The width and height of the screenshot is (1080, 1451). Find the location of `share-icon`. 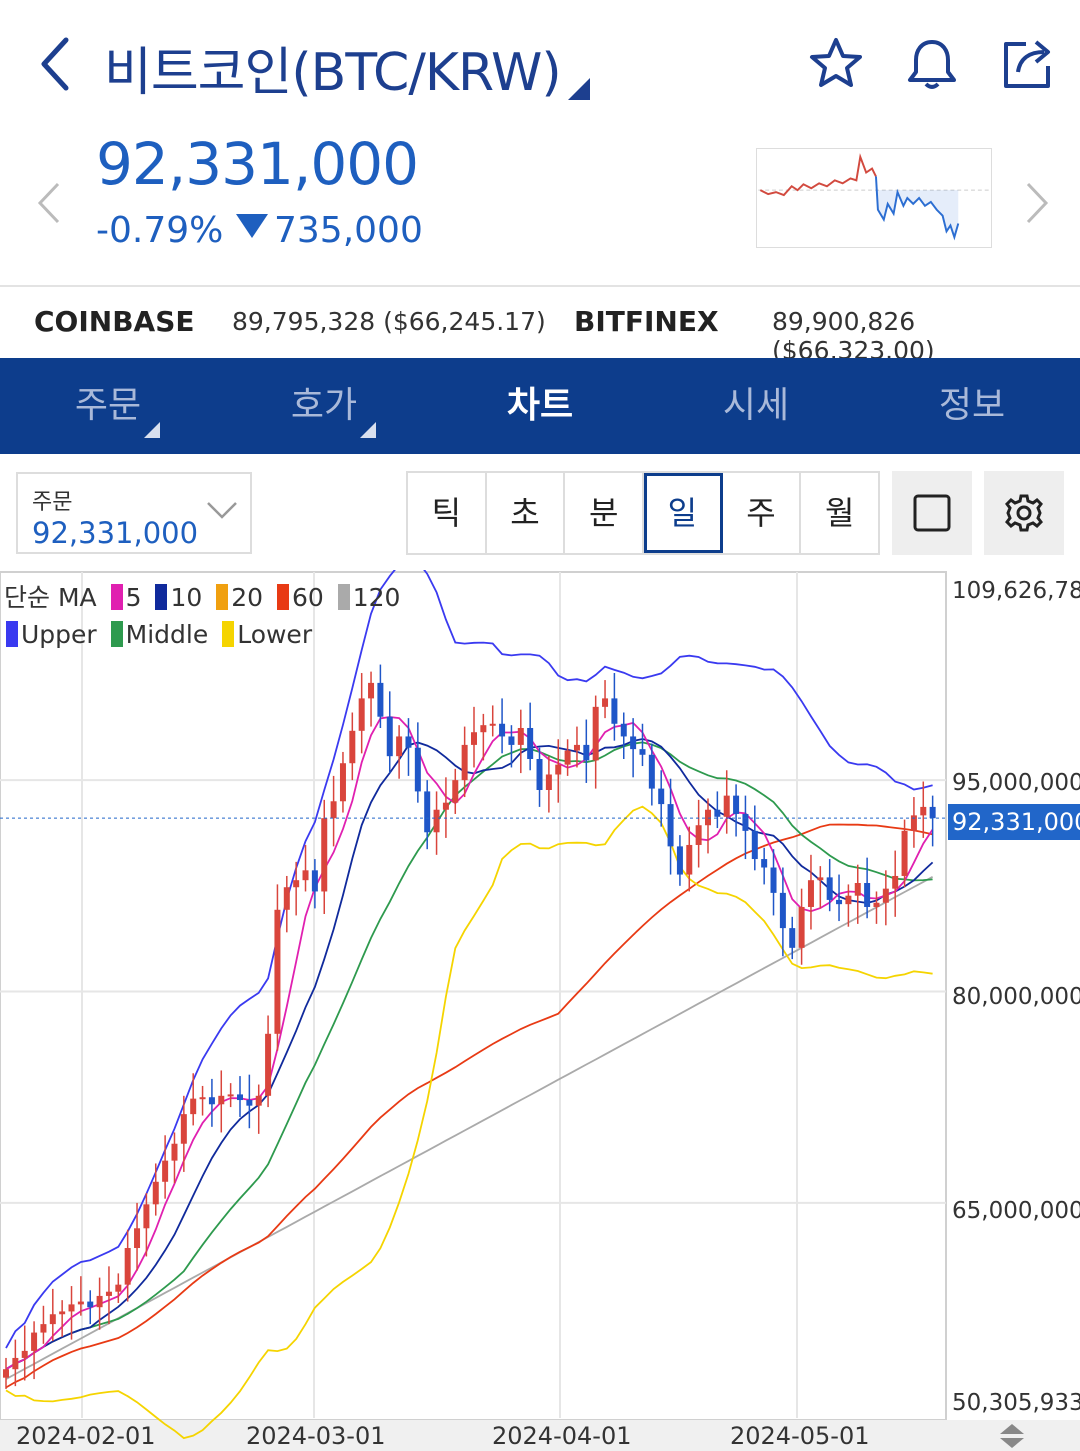

share-icon is located at coordinates (1028, 64).